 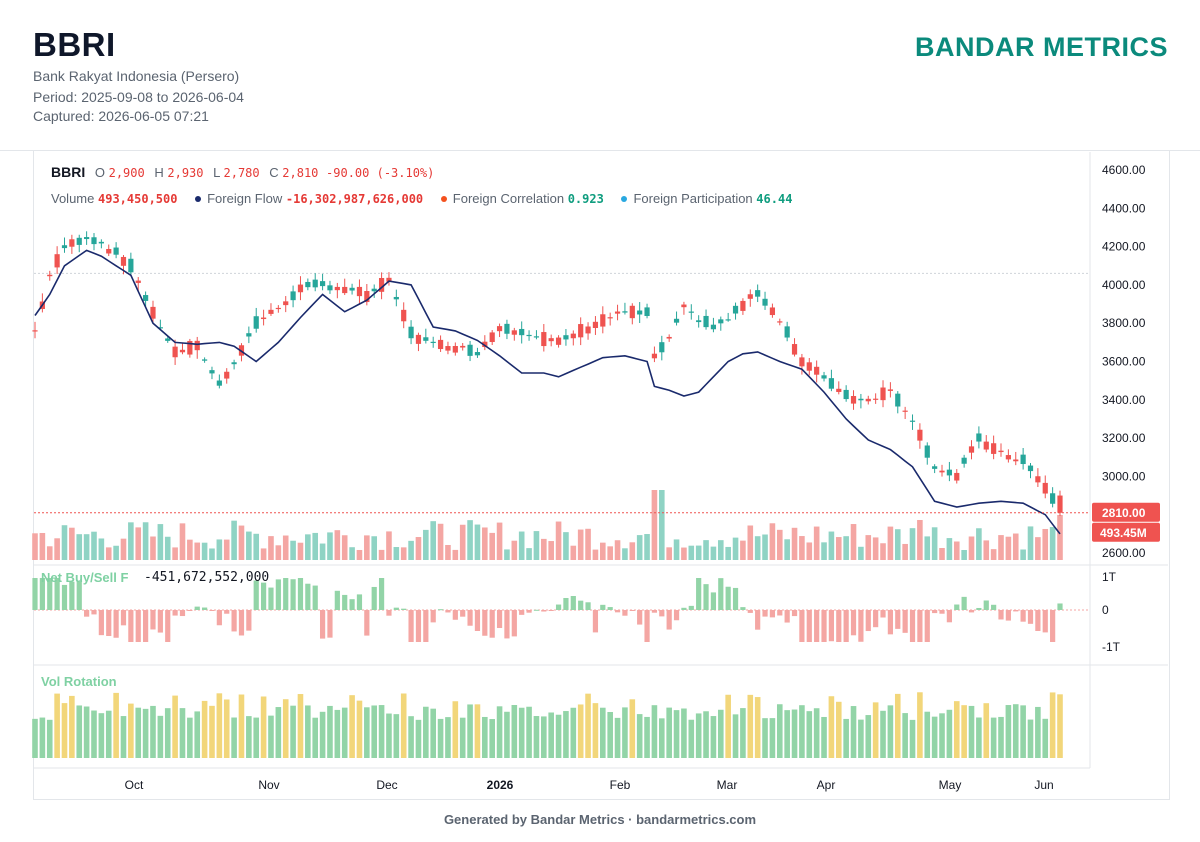 I want to click on time-tick-label: May, so click(x=950, y=785).